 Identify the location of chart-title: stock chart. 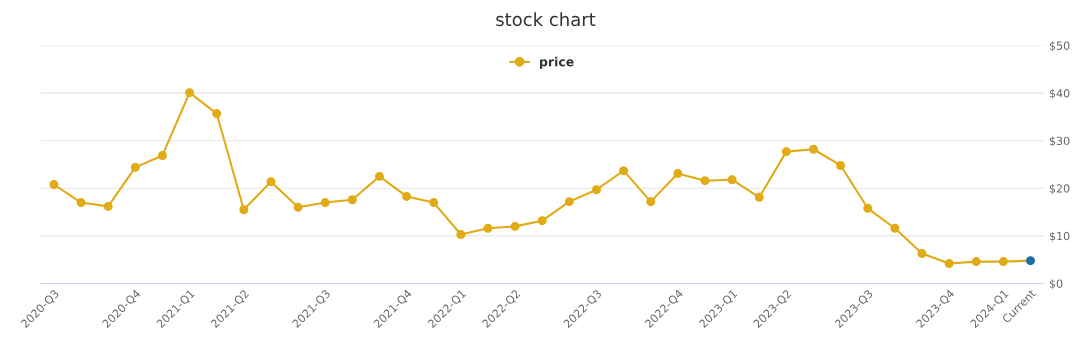
(546, 19).